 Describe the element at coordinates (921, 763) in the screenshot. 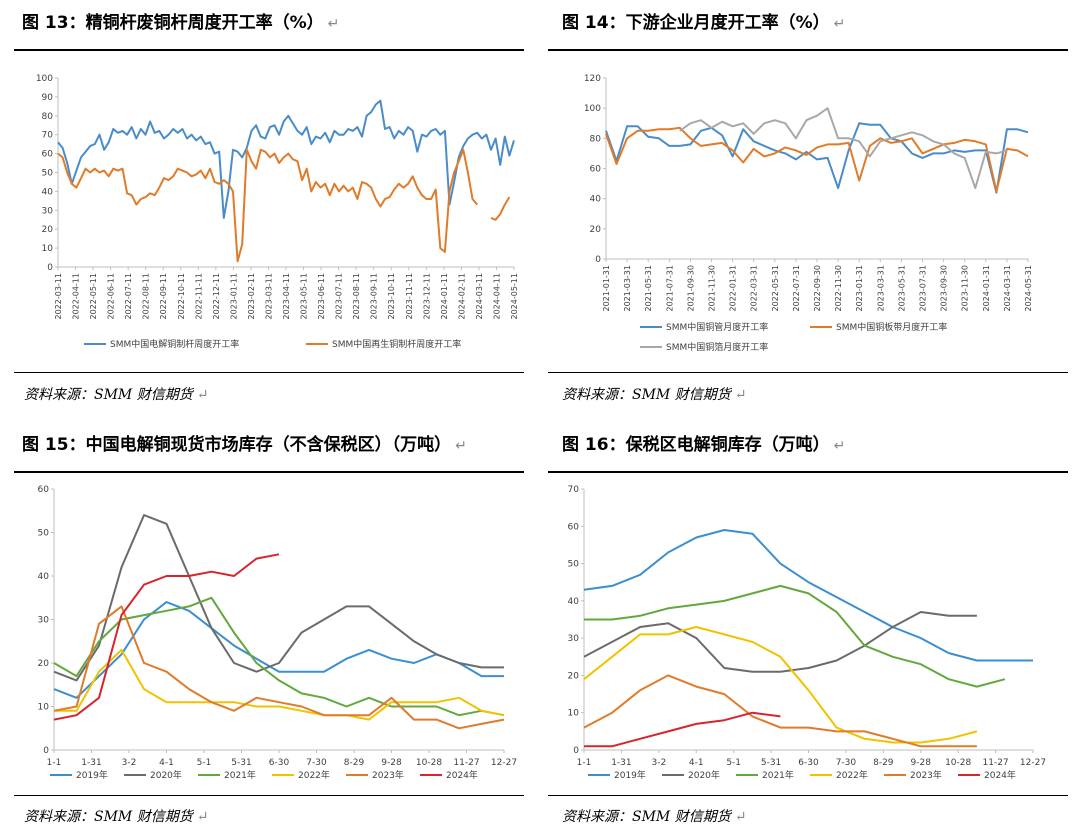

I see `x-tick-label: 9-28` at that location.